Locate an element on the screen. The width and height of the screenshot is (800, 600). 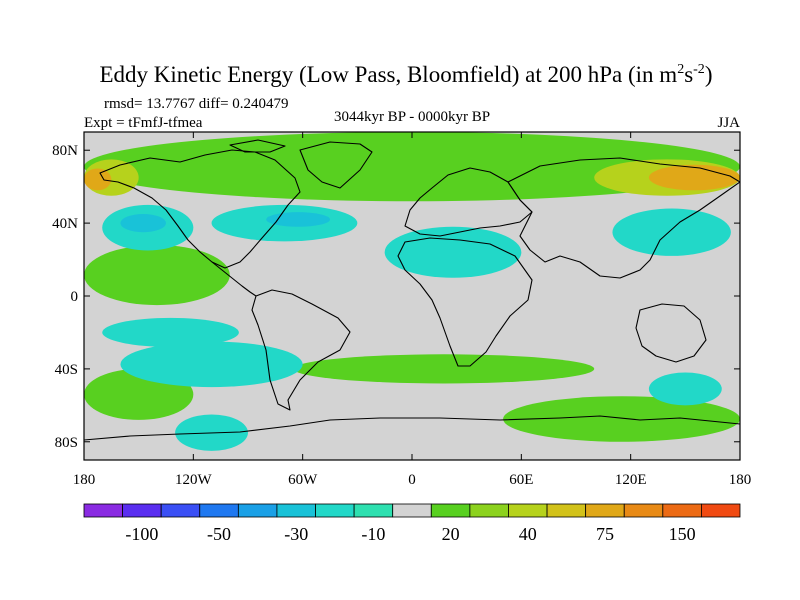
lon-tick-label: 60E is located at coordinates (521, 480).